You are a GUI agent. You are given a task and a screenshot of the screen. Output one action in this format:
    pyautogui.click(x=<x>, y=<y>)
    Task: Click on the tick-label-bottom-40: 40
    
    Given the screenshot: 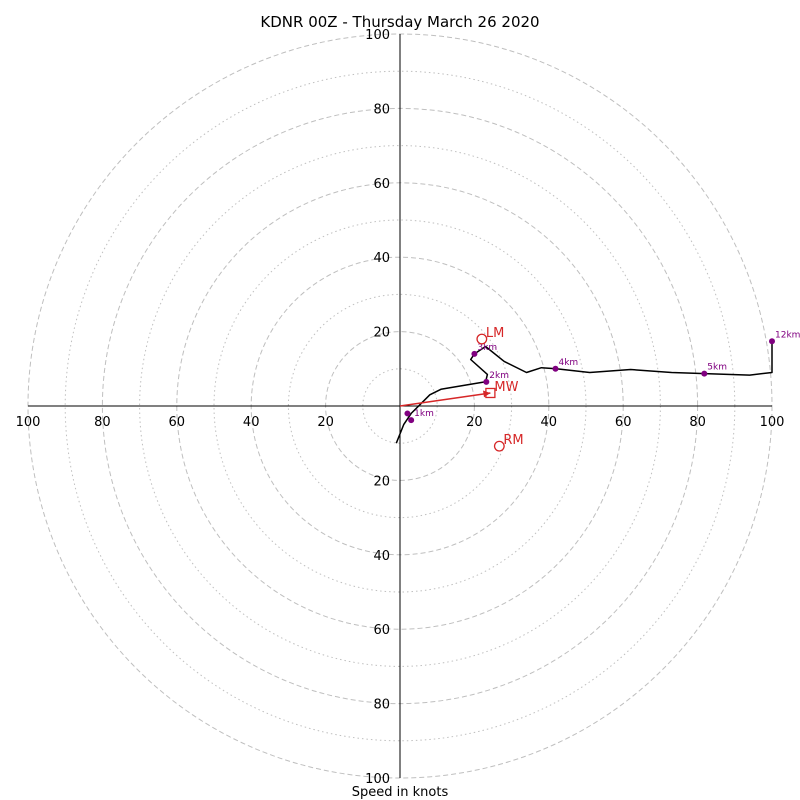 What is the action you would take?
    pyautogui.click(x=381, y=556)
    